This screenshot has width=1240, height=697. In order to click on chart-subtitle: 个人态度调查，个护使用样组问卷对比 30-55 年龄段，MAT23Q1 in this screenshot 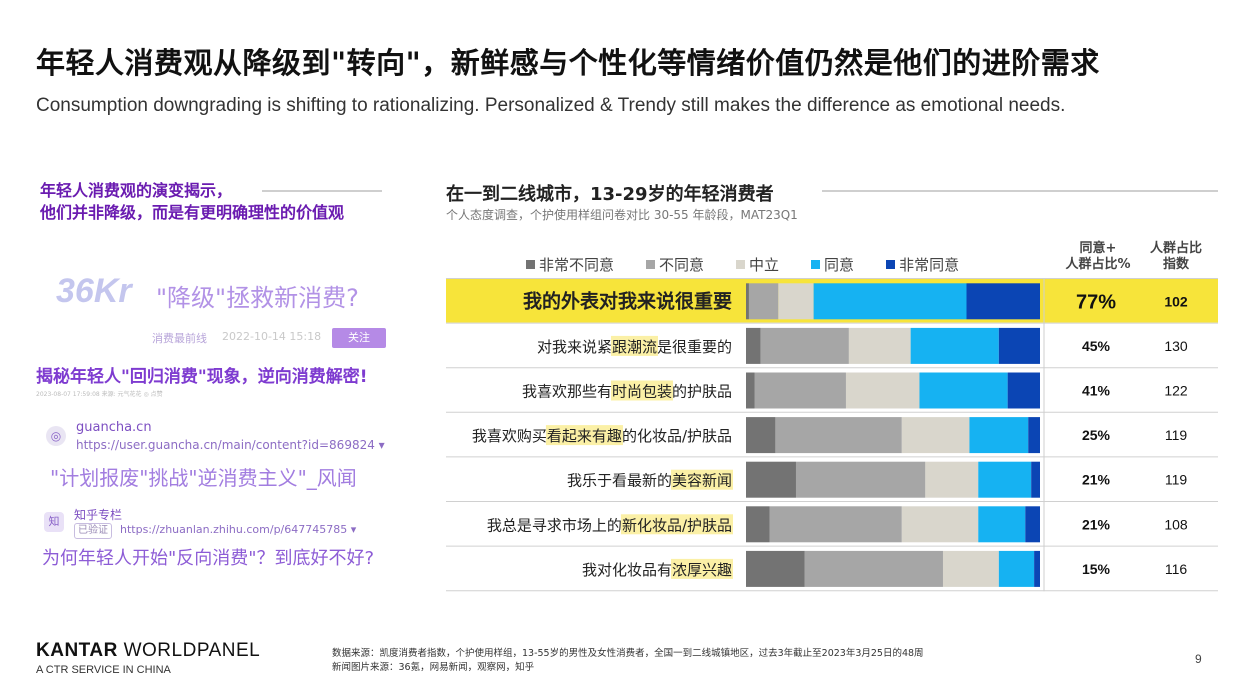, I will do `click(622, 215)`.